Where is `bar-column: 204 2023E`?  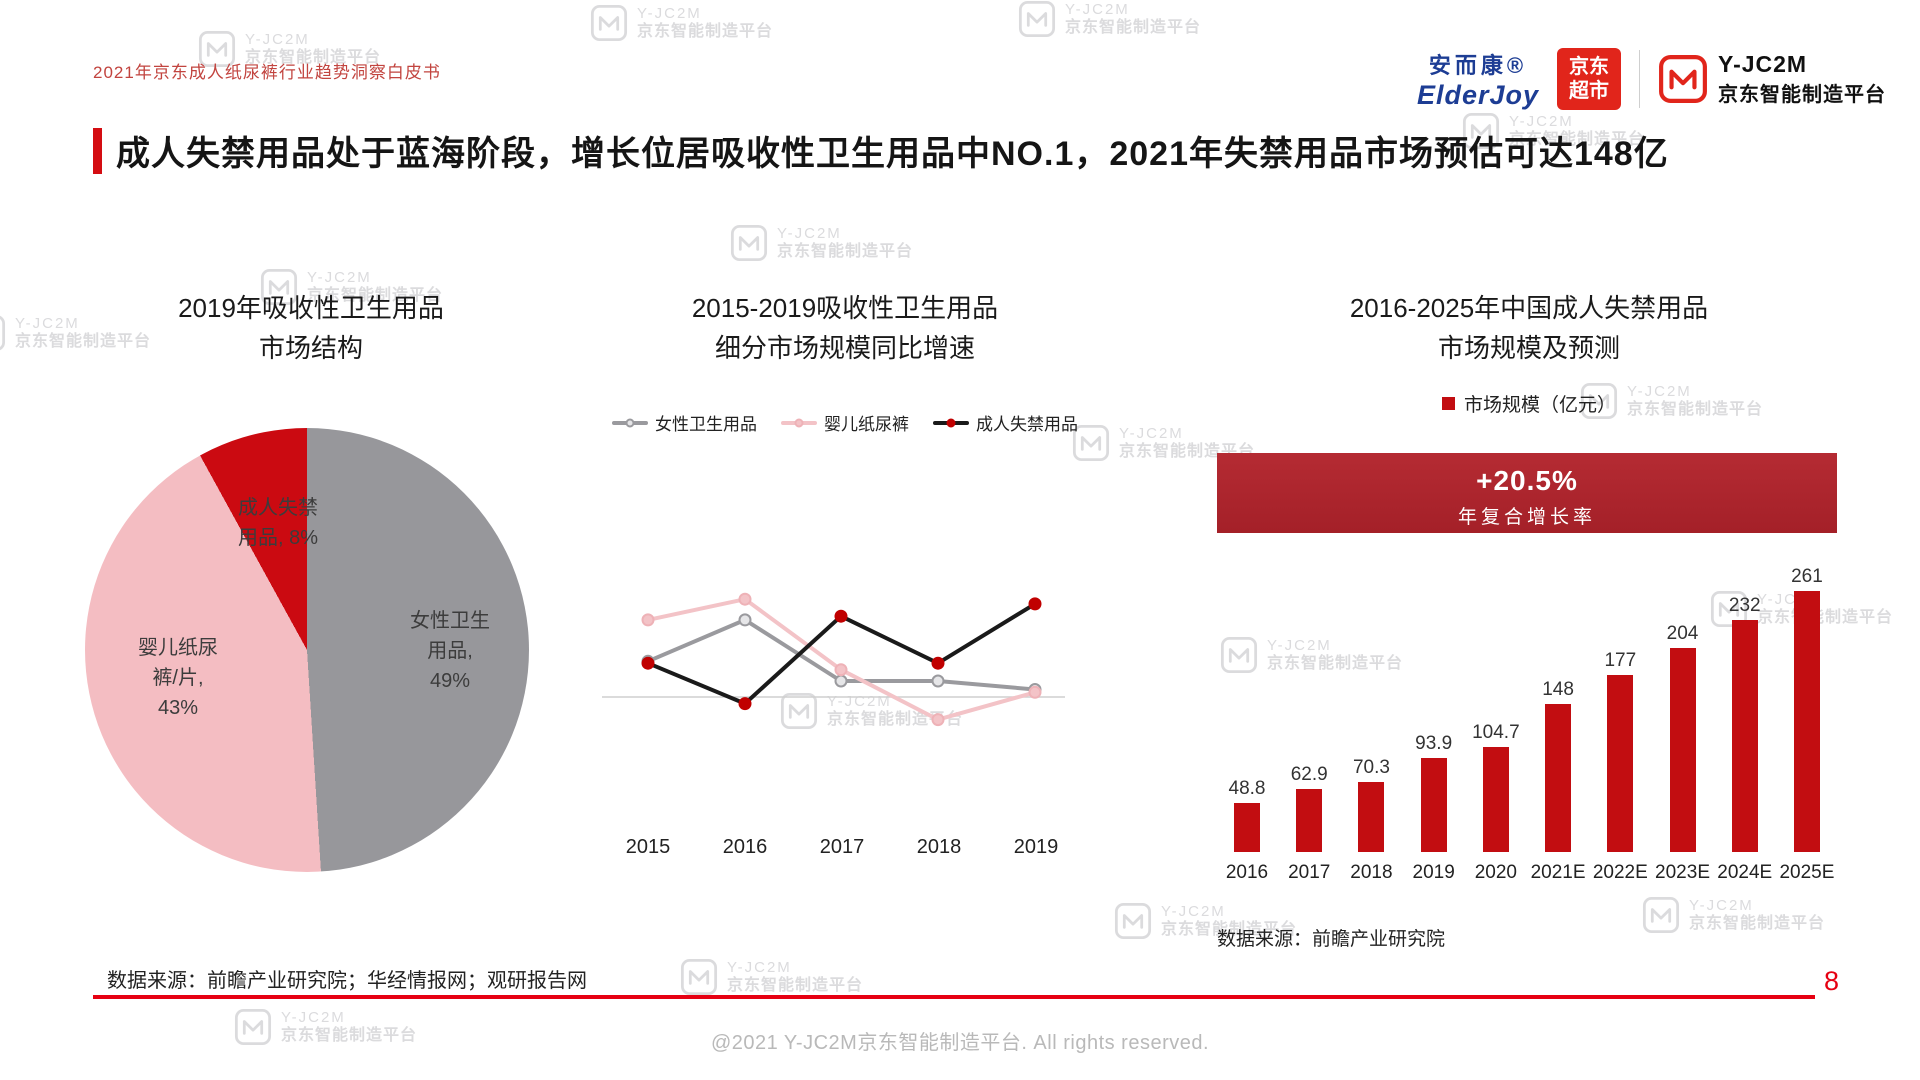
bar-column: 204 2023E is located at coordinates (1683, 754).